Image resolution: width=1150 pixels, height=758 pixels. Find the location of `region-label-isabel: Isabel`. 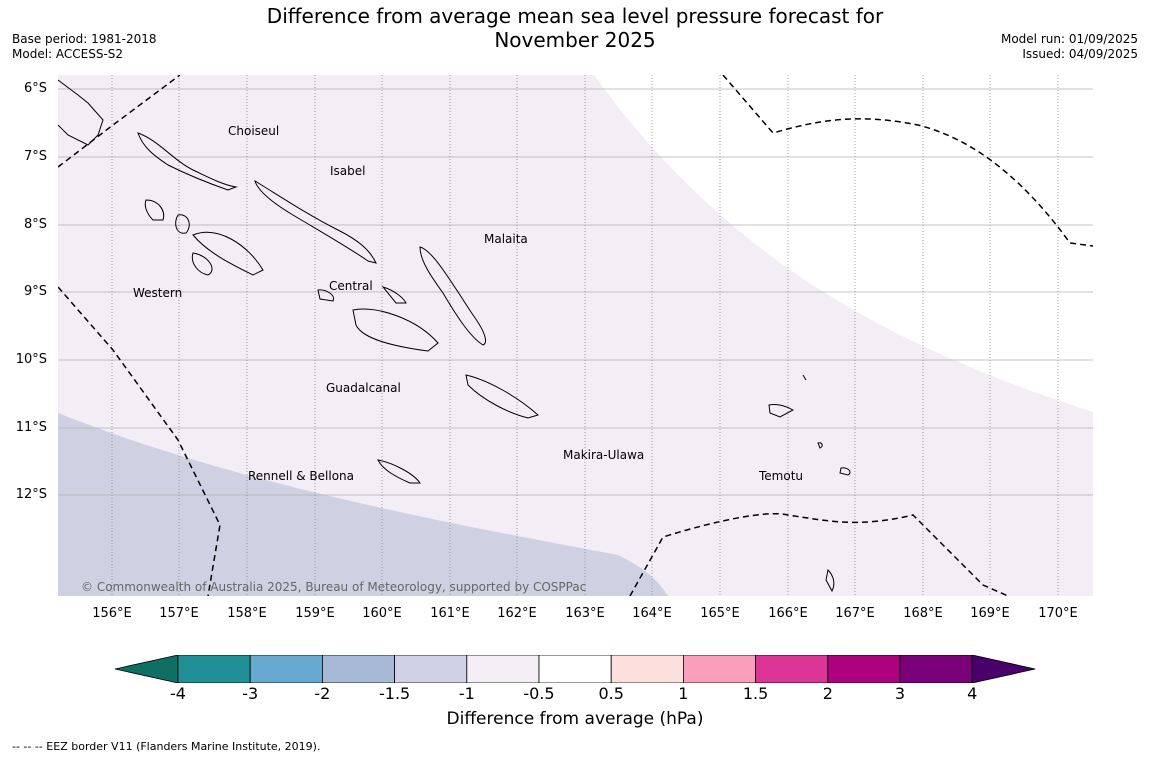

region-label-isabel: Isabel is located at coordinates (348, 171).